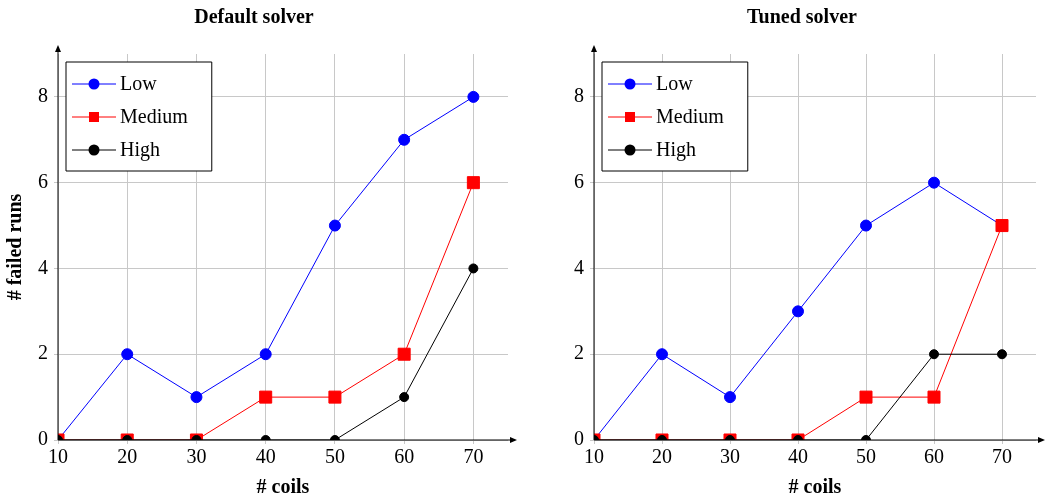 The width and height of the screenshot is (1056, 504). Describe the element at coordinates (14, 247) in the screenshot. I see `y-axis-title: # failed runs` at that location.